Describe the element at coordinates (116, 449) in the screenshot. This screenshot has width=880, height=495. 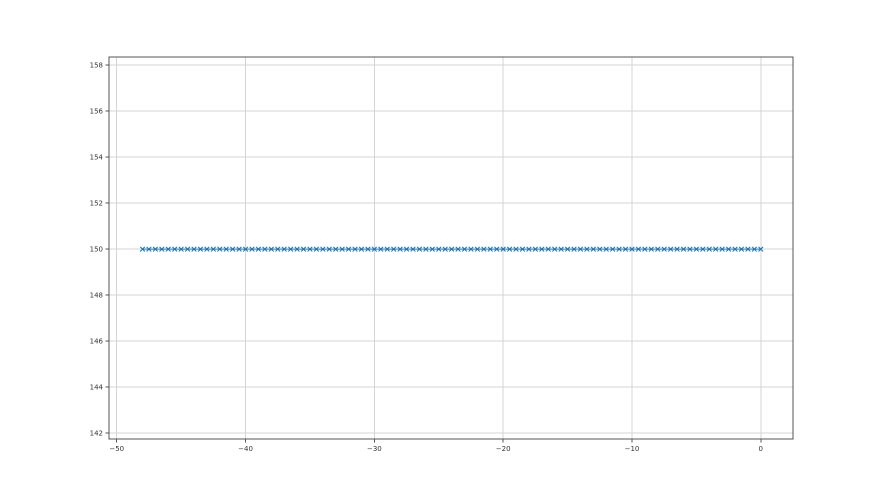
I see `x-tick-label: −50` at that location.